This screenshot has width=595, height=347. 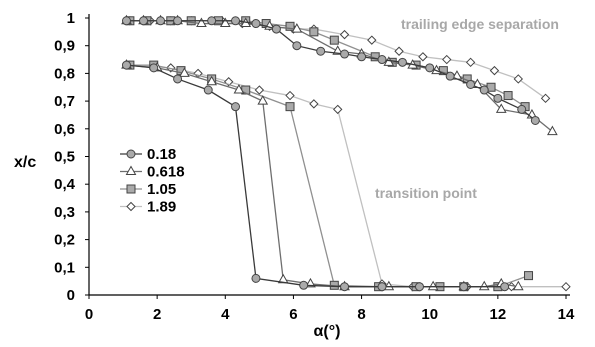 What do you see at coordinates (498, 314) in the screenshot?
I see `x-tick-label: 12` at bounding box center [498, 314].